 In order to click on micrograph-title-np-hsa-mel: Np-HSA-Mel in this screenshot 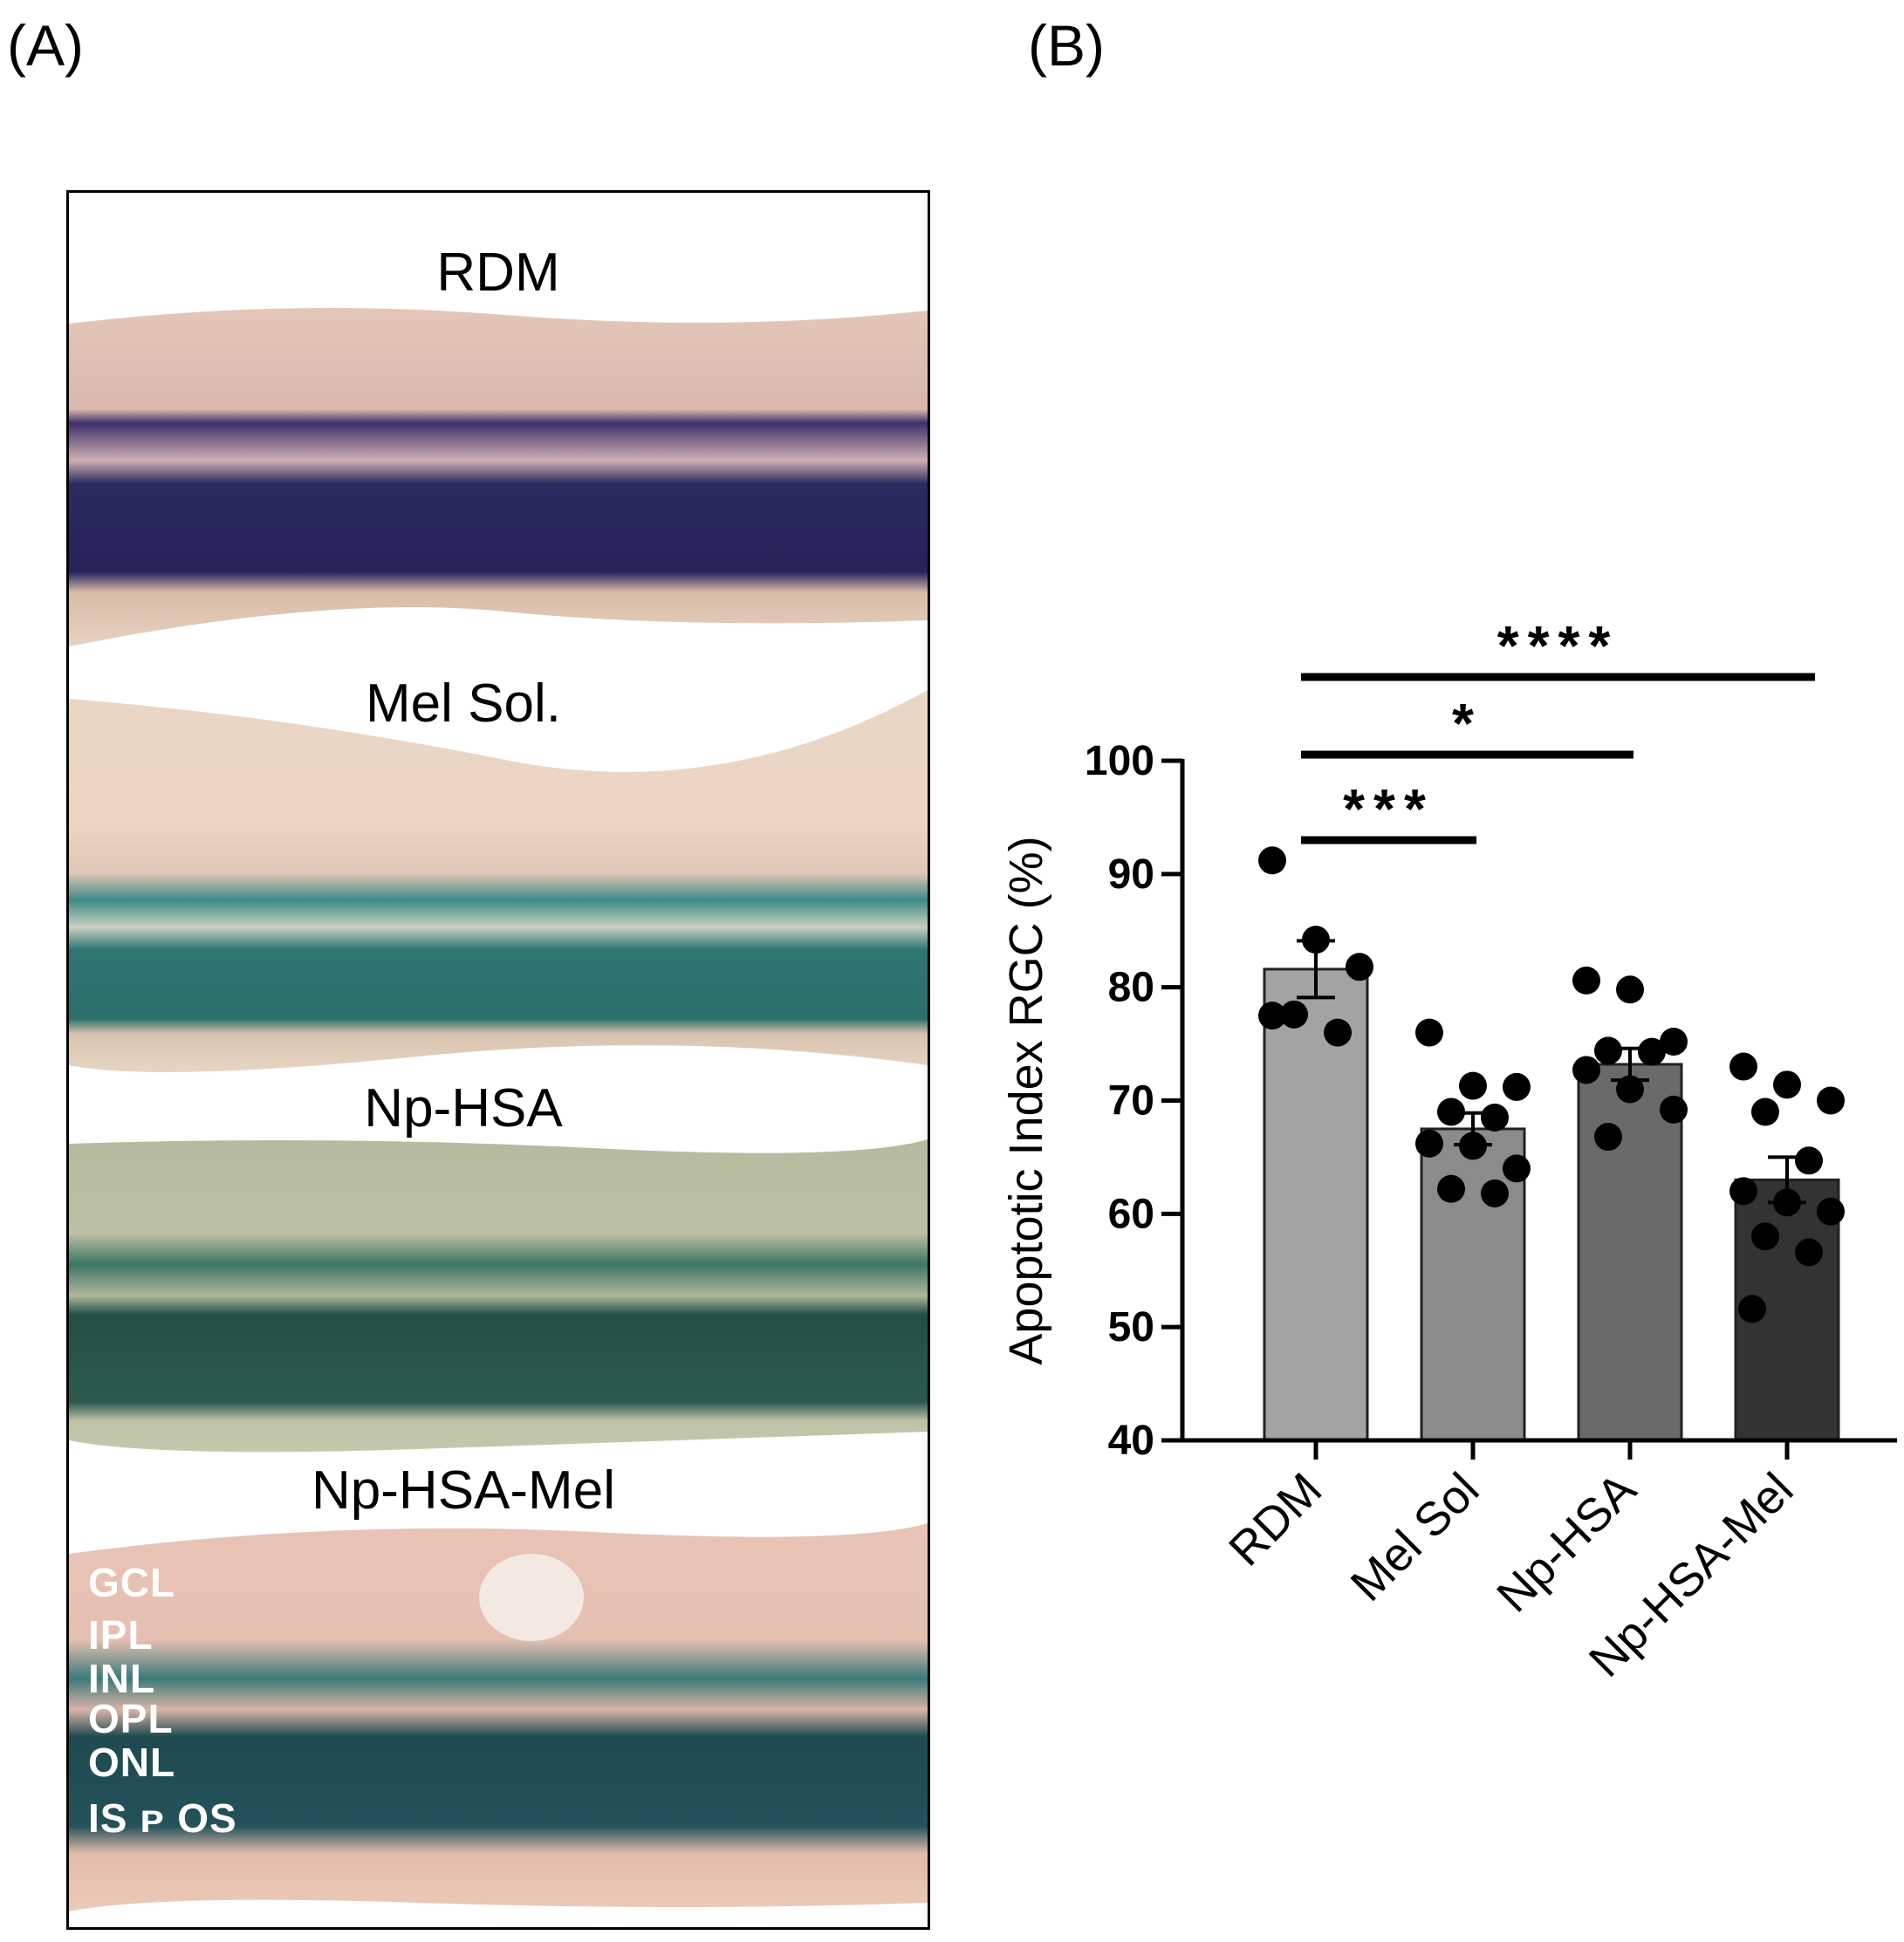, I will do `click(463, 1490)`.